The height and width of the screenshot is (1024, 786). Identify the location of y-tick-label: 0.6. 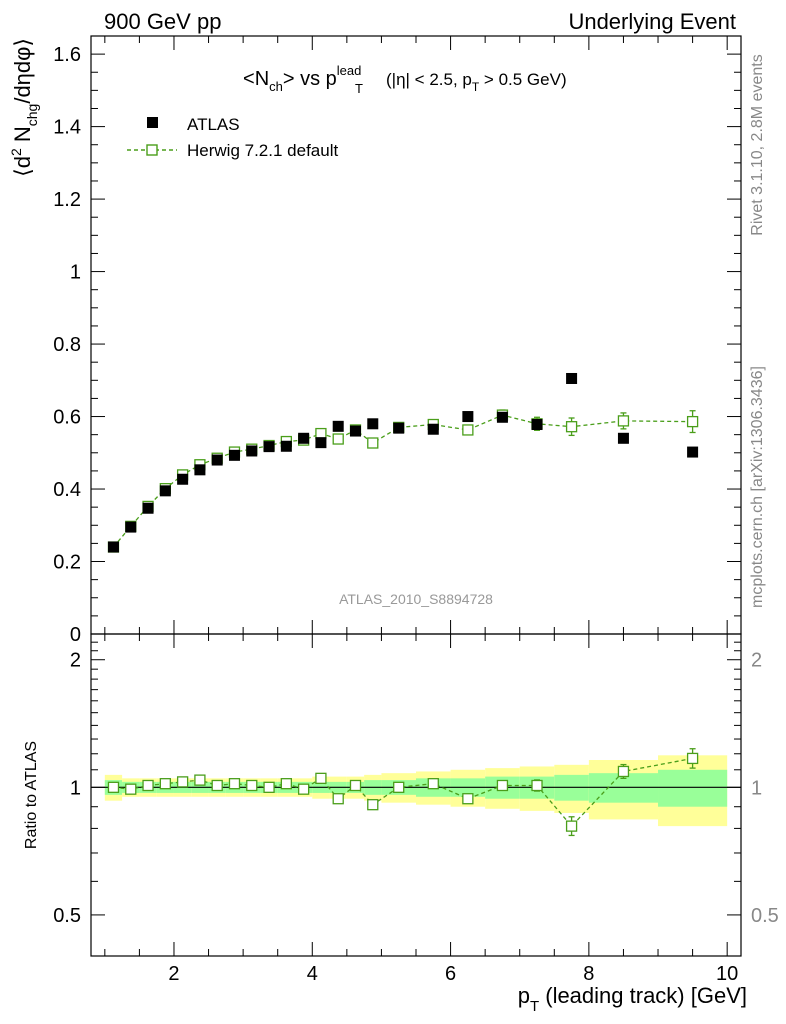
(67, 418).